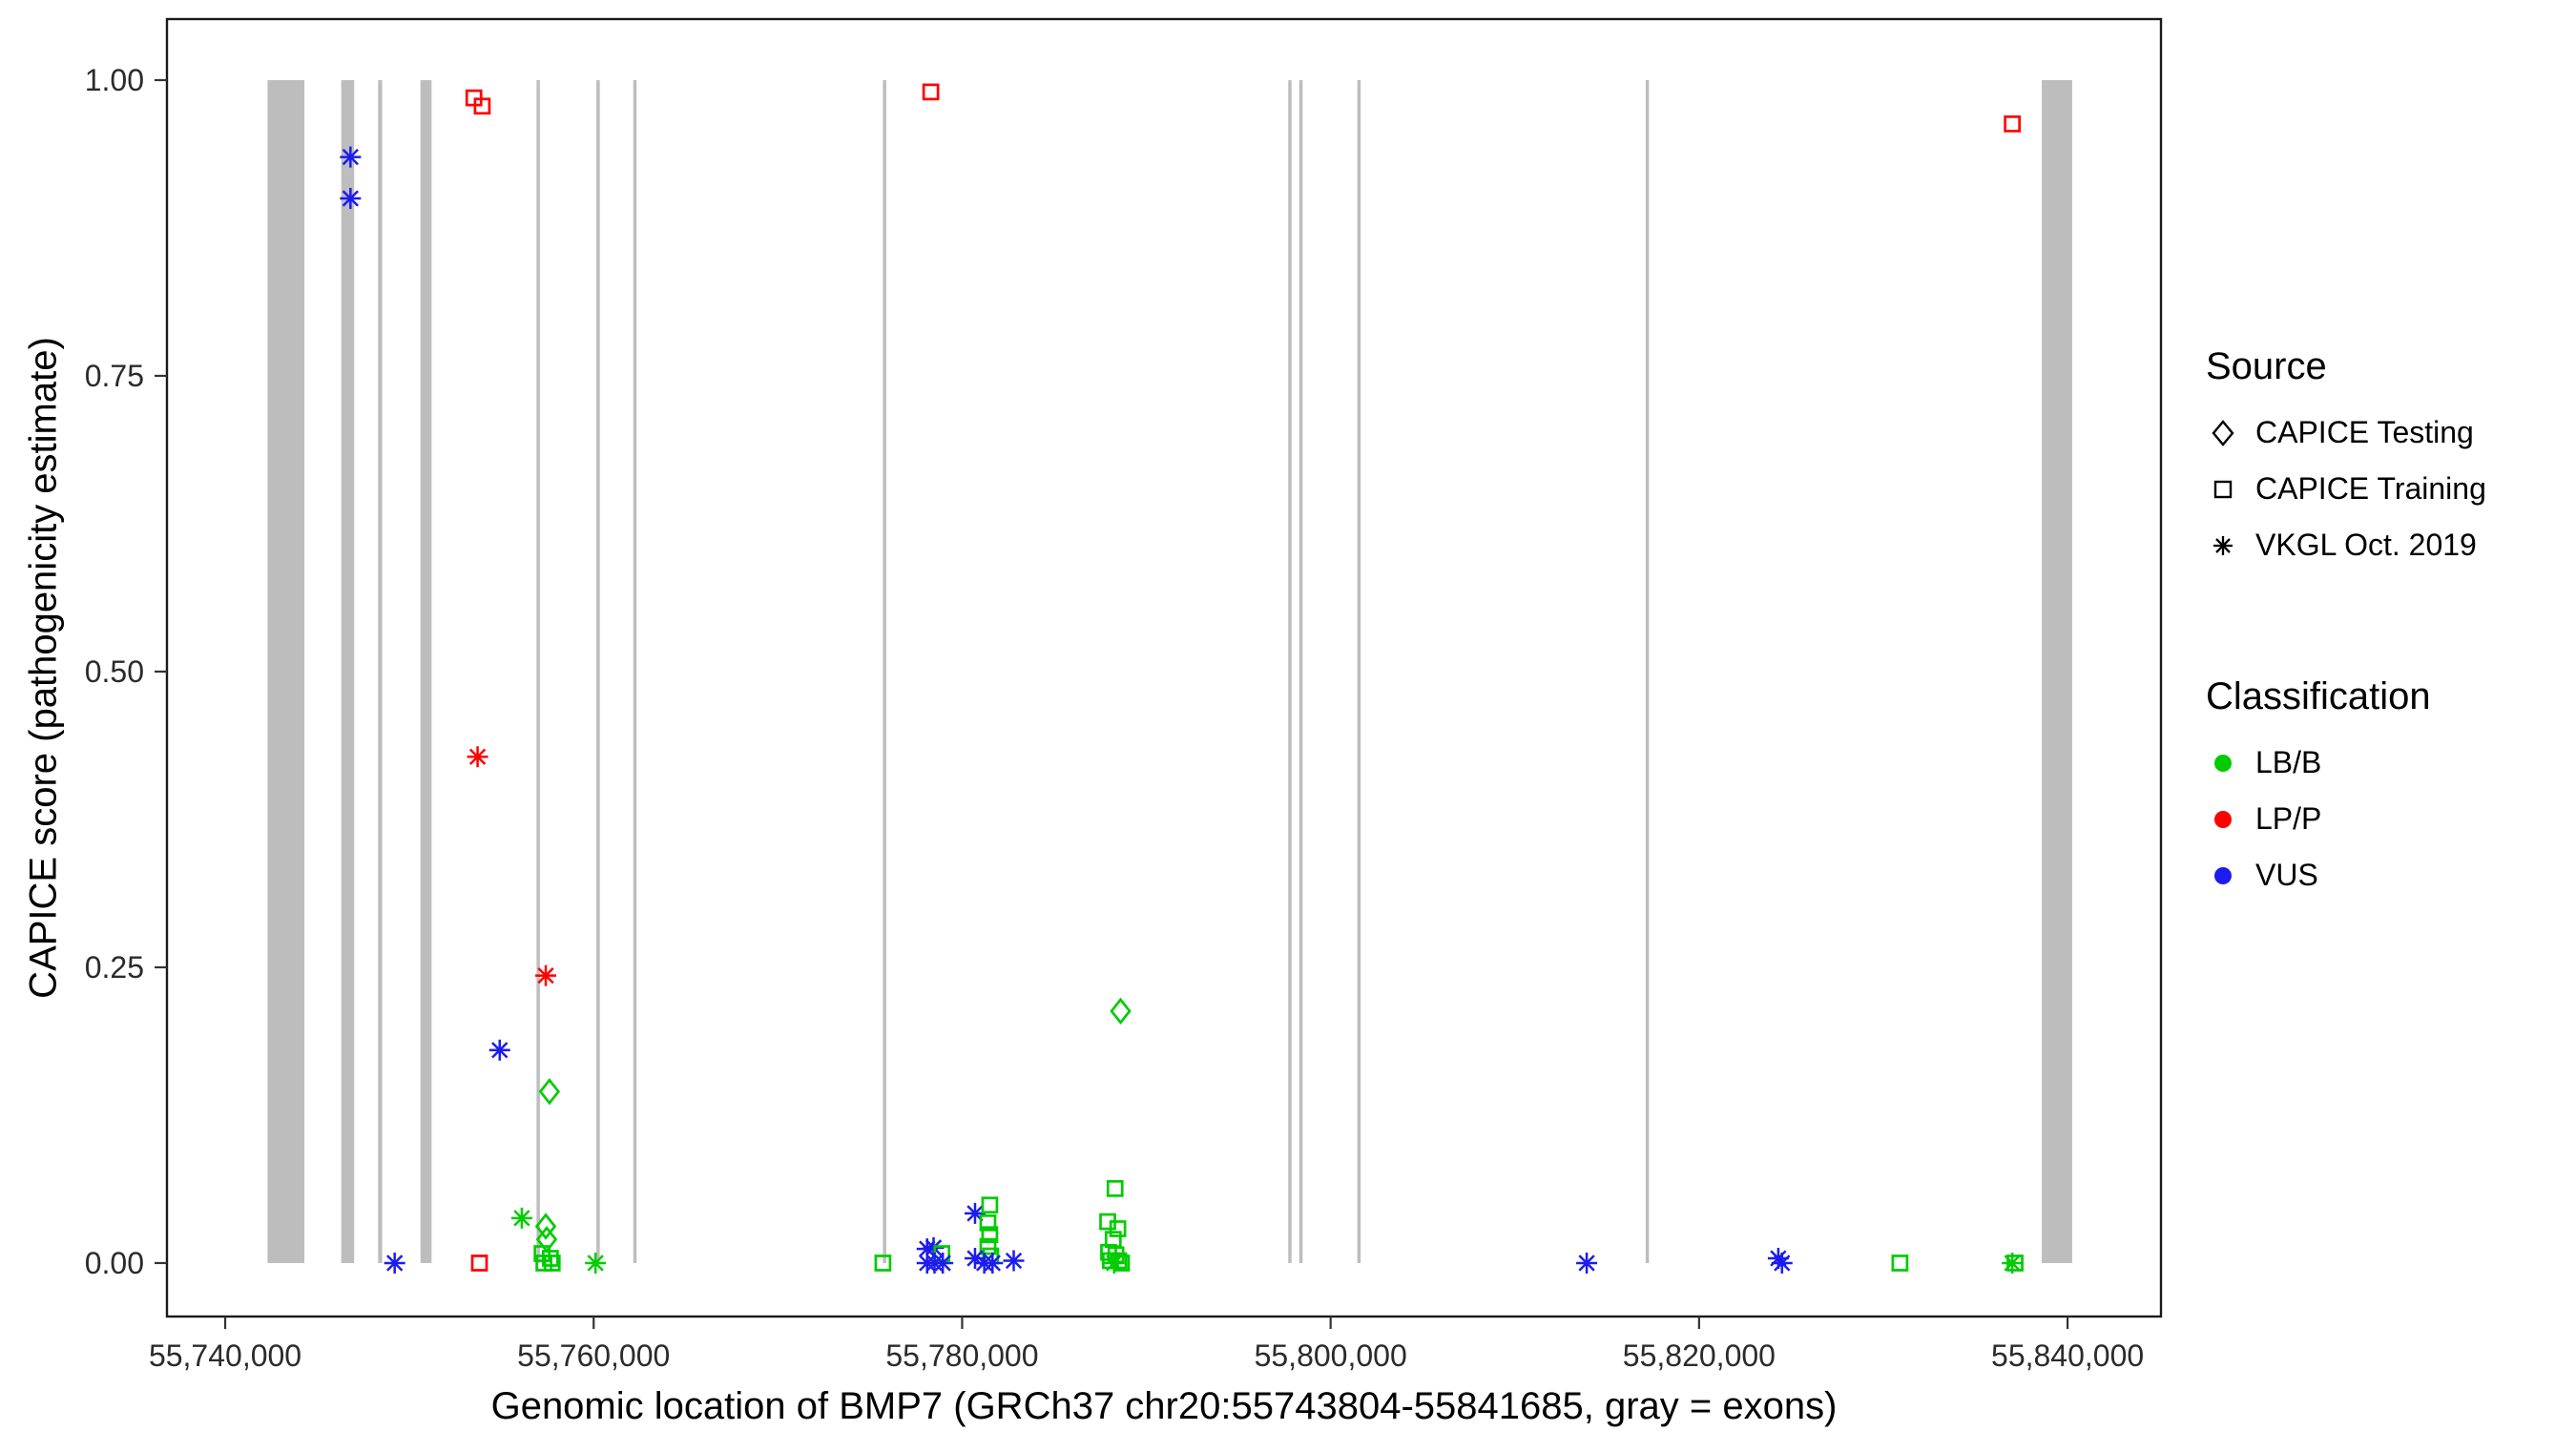 The height and width of the screenshot is (1431, 2576). I want to click on legend-item-label: VUS, so click(2286, 875).